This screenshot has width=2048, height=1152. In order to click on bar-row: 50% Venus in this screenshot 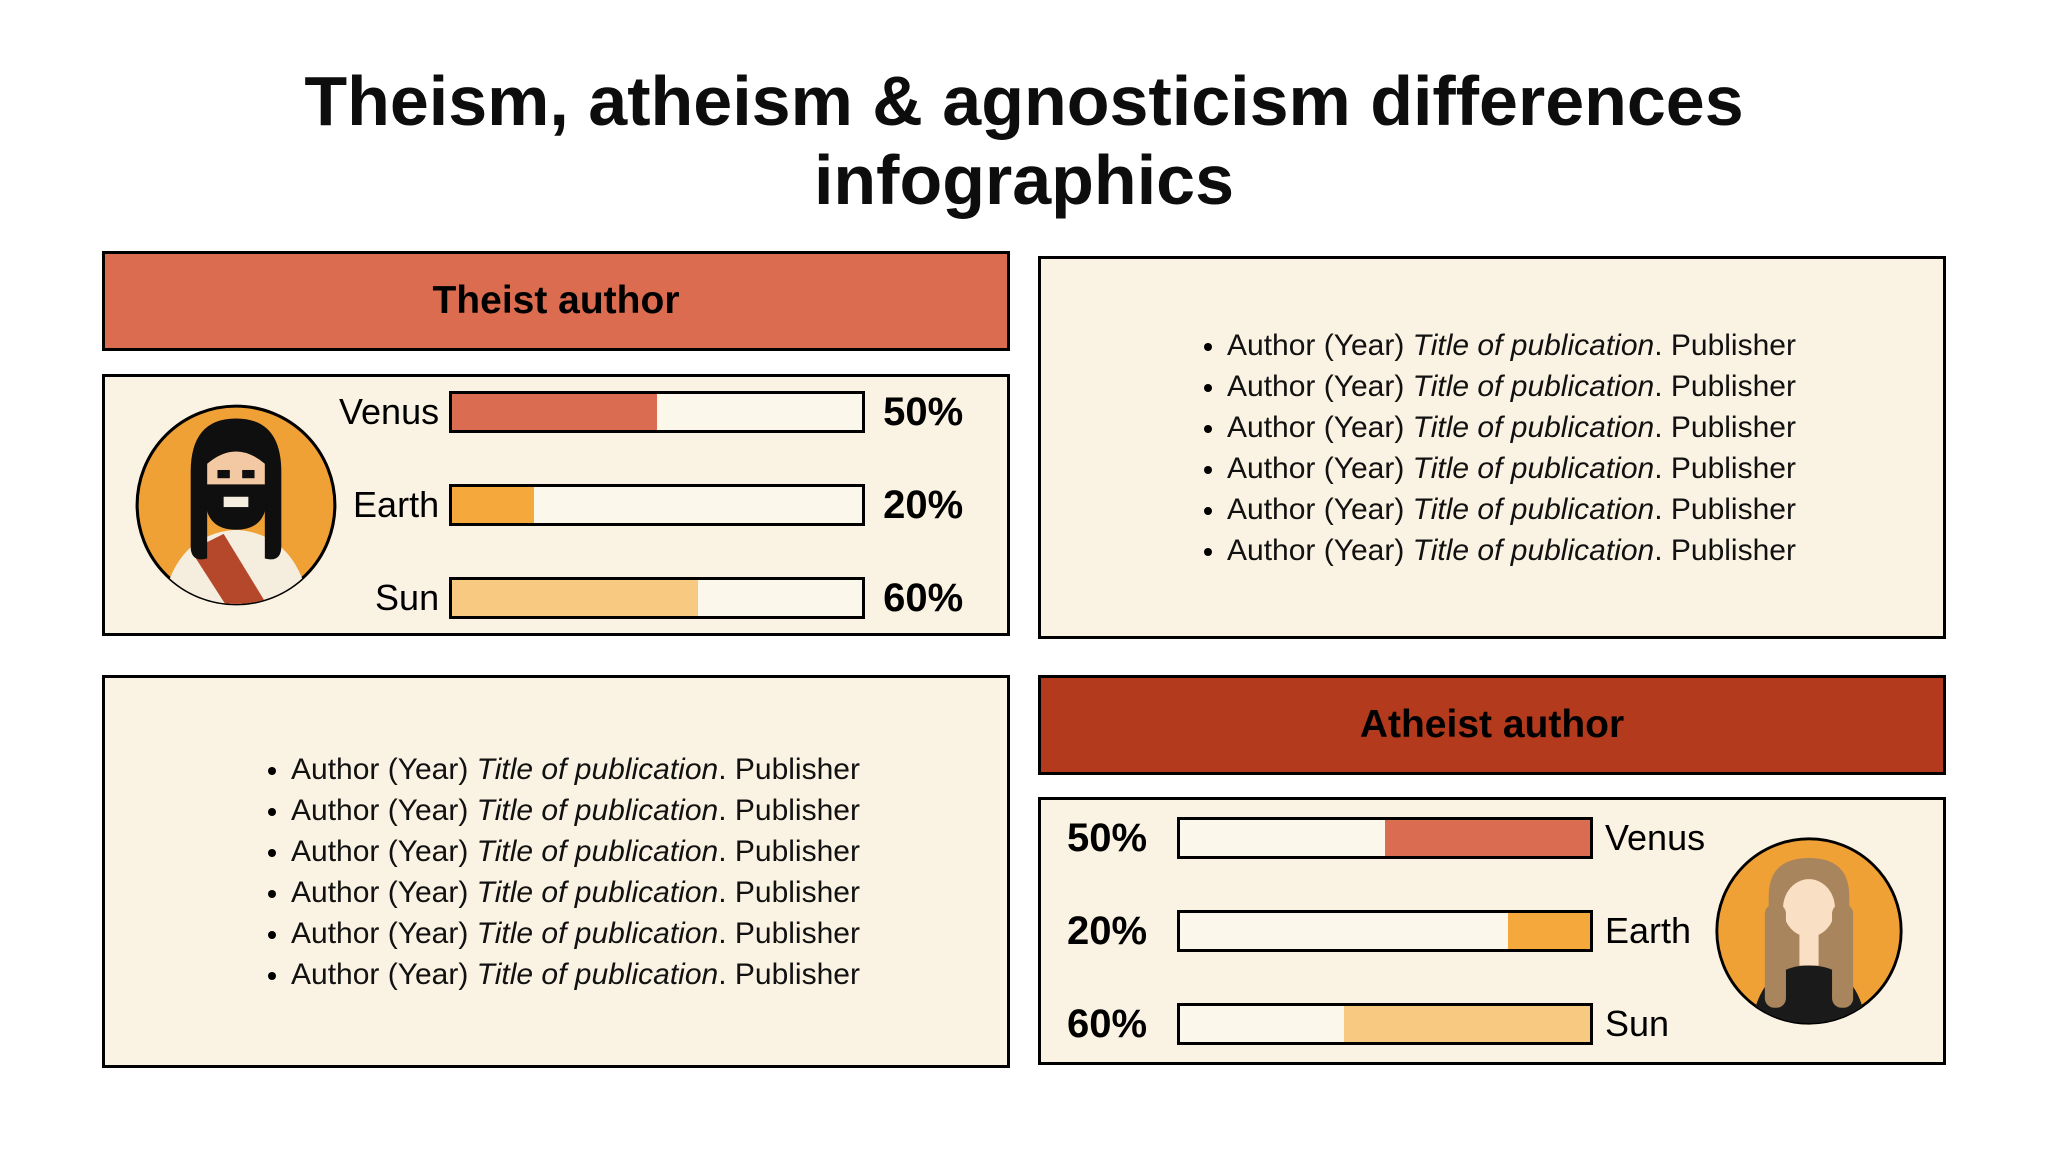, I will do `click(1390, 838)`.